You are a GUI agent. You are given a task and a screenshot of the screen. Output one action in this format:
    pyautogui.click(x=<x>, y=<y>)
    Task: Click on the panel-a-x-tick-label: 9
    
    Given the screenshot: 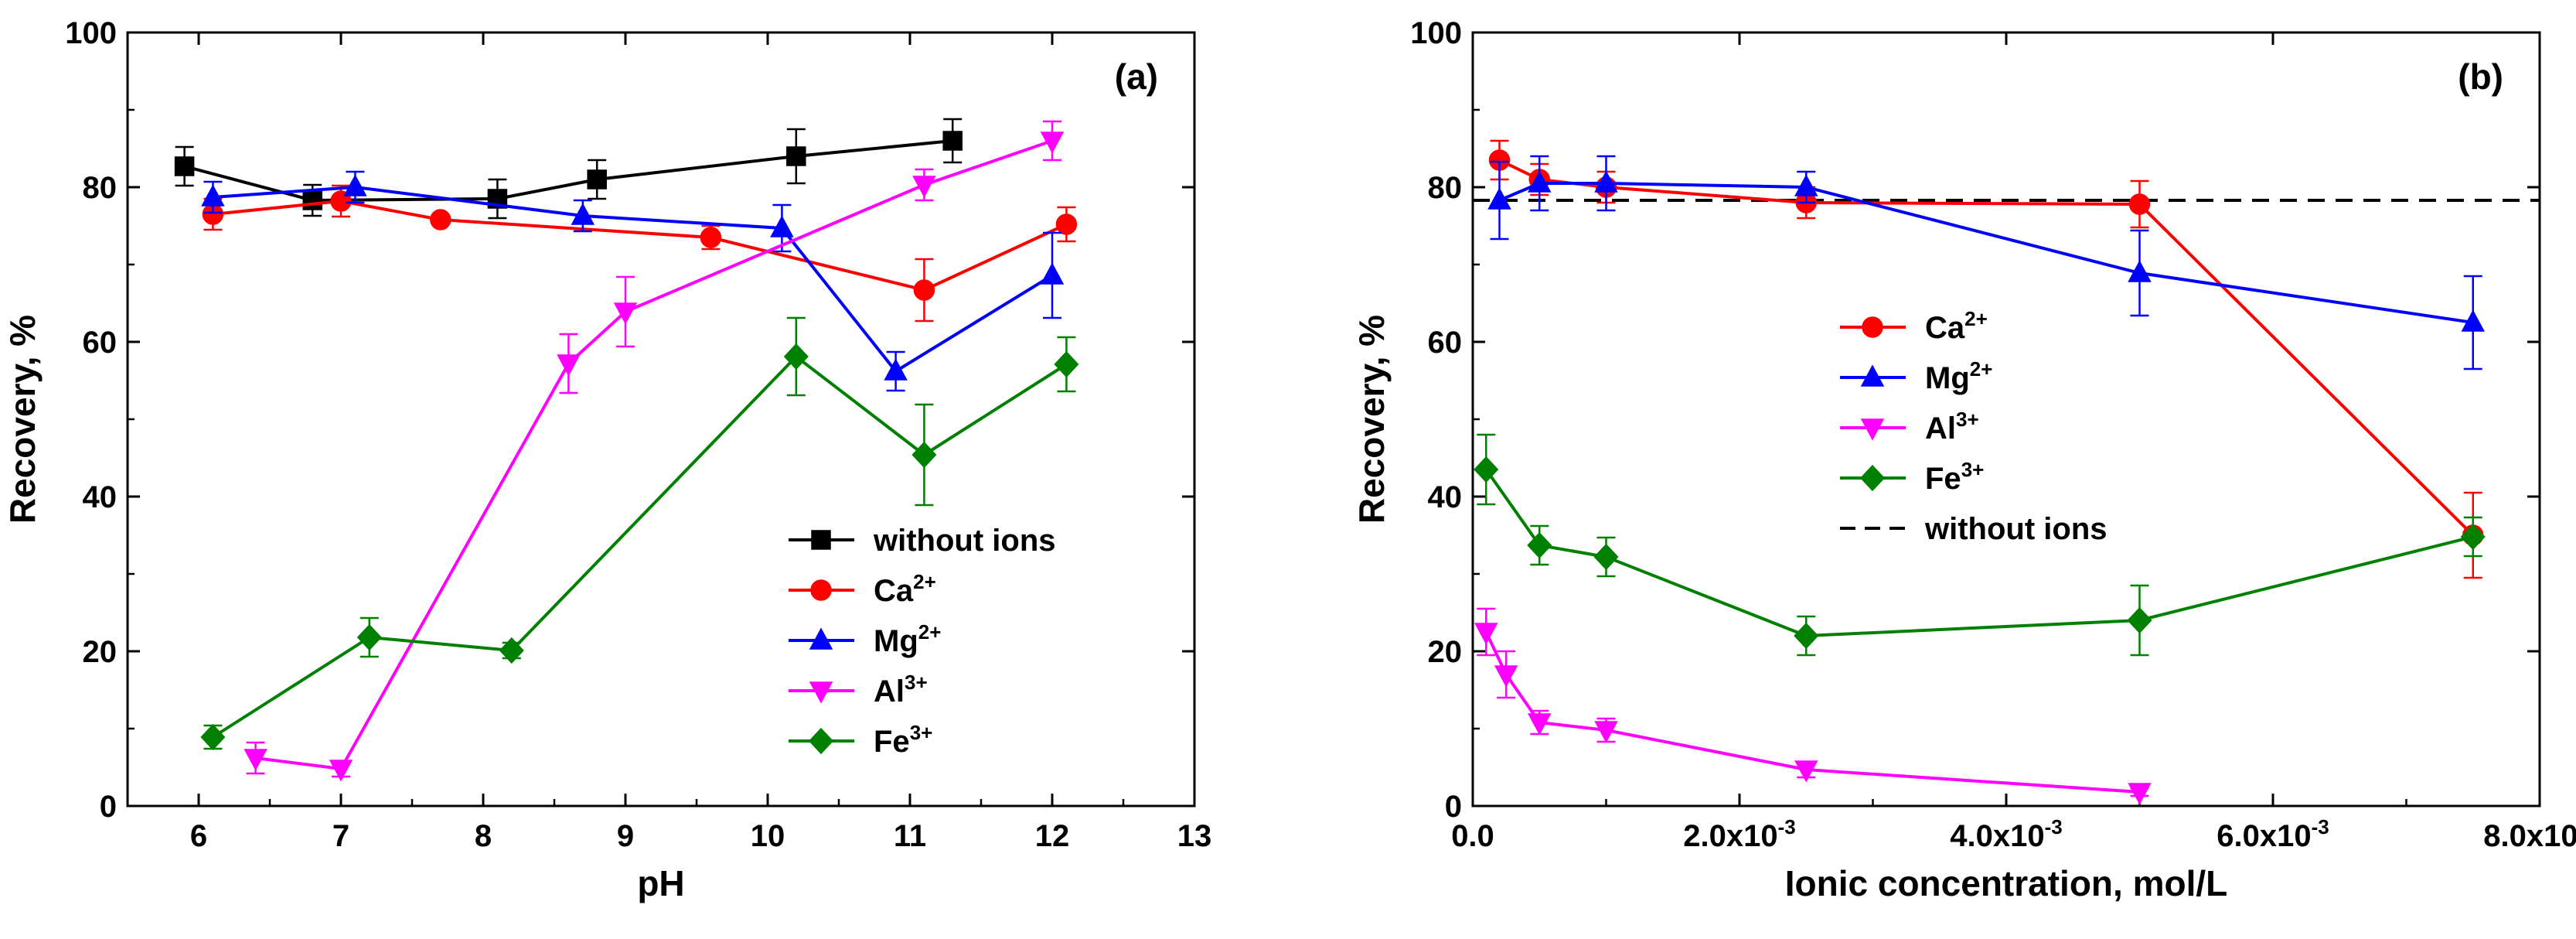 What is the action you would take?
    pyautogui.click(x=625, y=836)
    